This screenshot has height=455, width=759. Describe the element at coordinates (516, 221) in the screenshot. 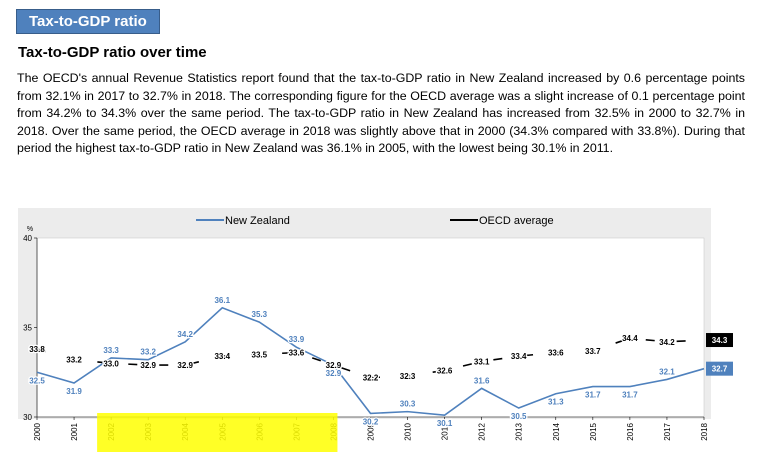

I see `legend-label-1: OECD average` at that location.